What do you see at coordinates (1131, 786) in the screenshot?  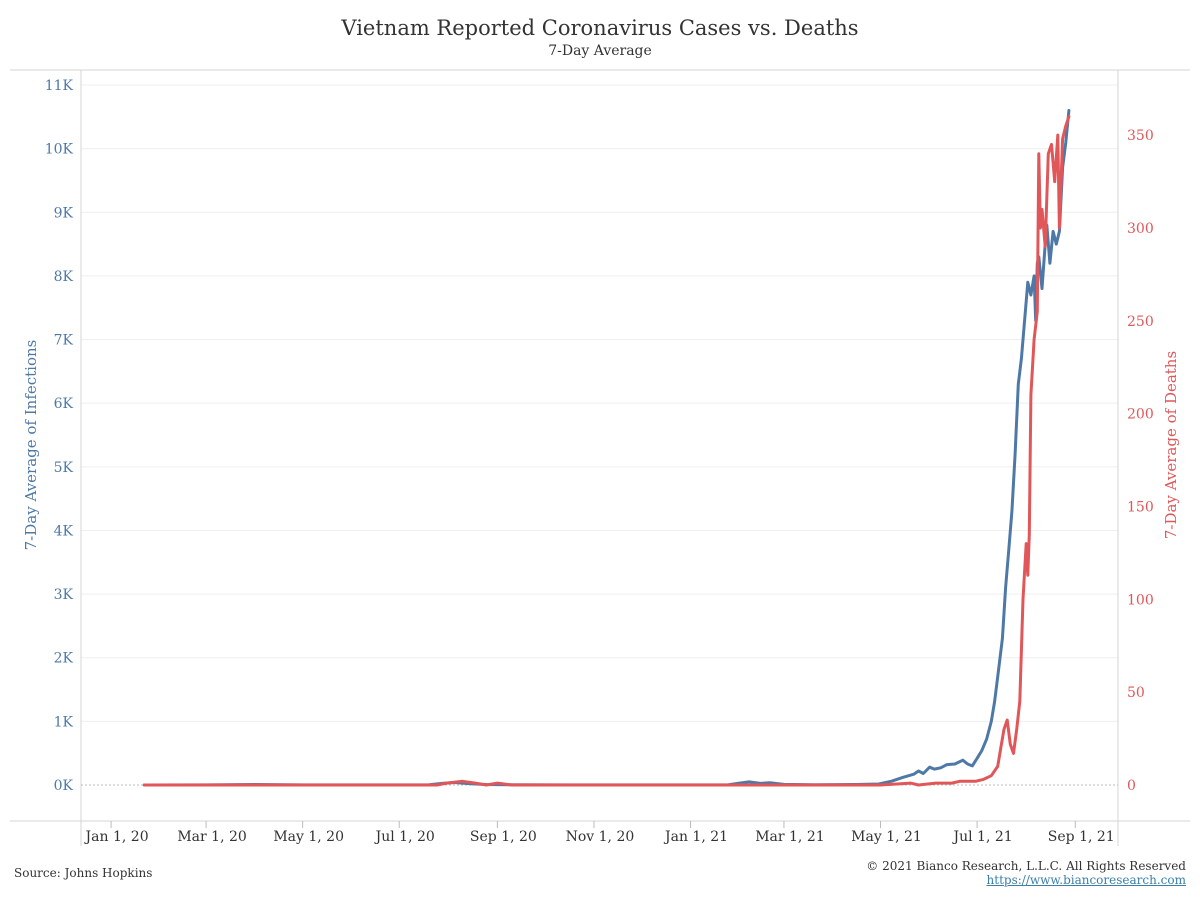 I see `right-tick-label: 0` at bounding box center [1131, 786].